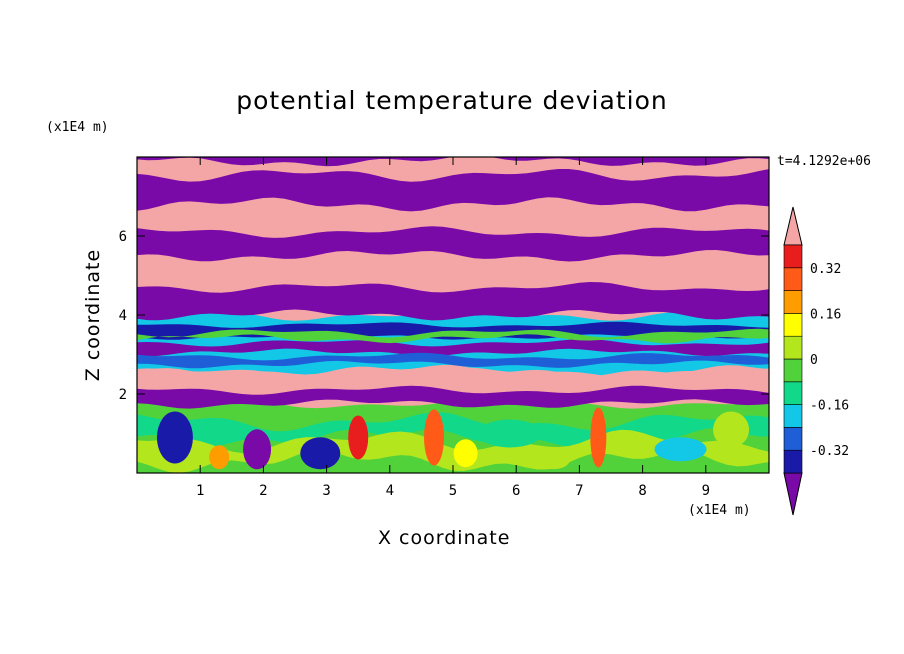 The image size is (904, 654). Describe the element at coordinates (825, 314) in the screenshot. I see `colorbar-label: 0.16` at that location.